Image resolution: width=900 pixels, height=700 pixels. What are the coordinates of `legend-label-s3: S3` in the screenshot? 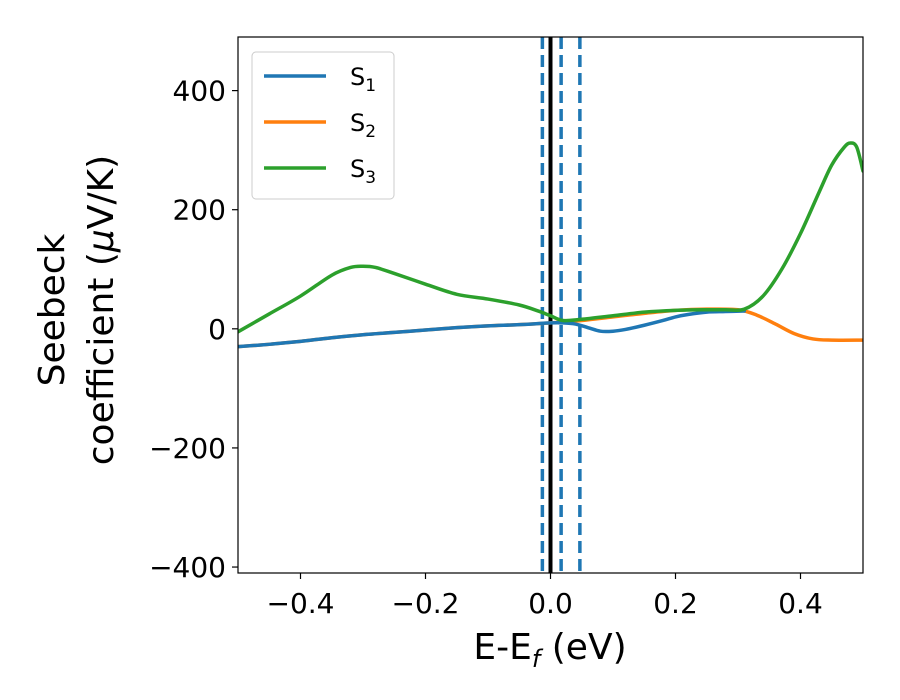 It's located at (363, 171).